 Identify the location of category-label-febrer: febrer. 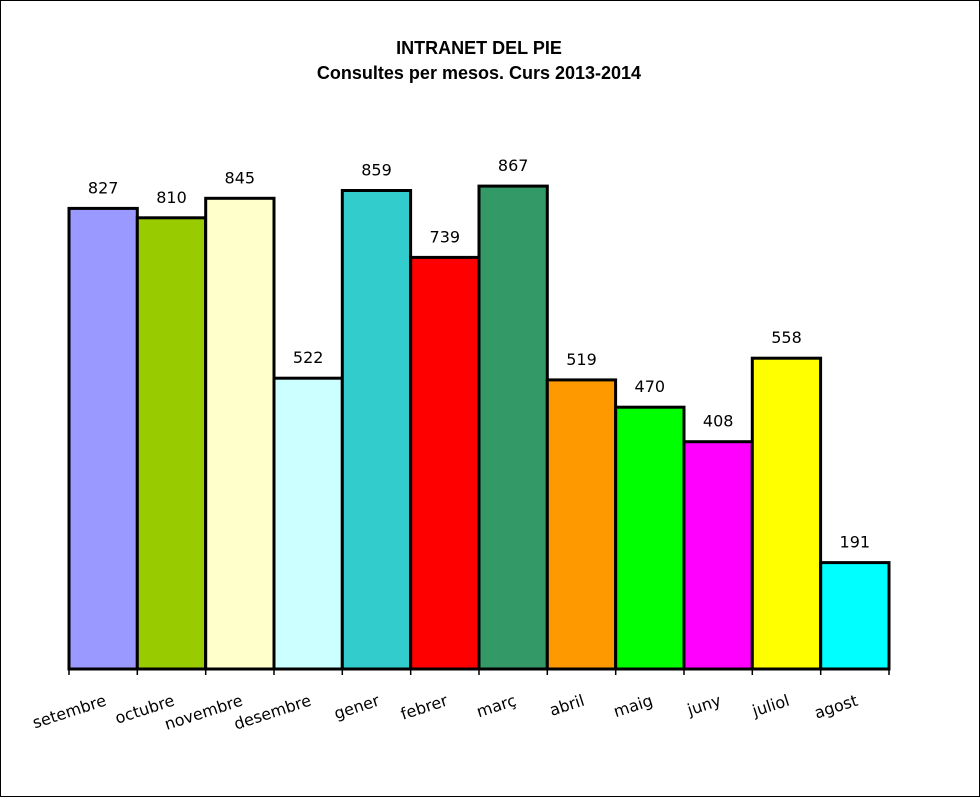
(424, 707).